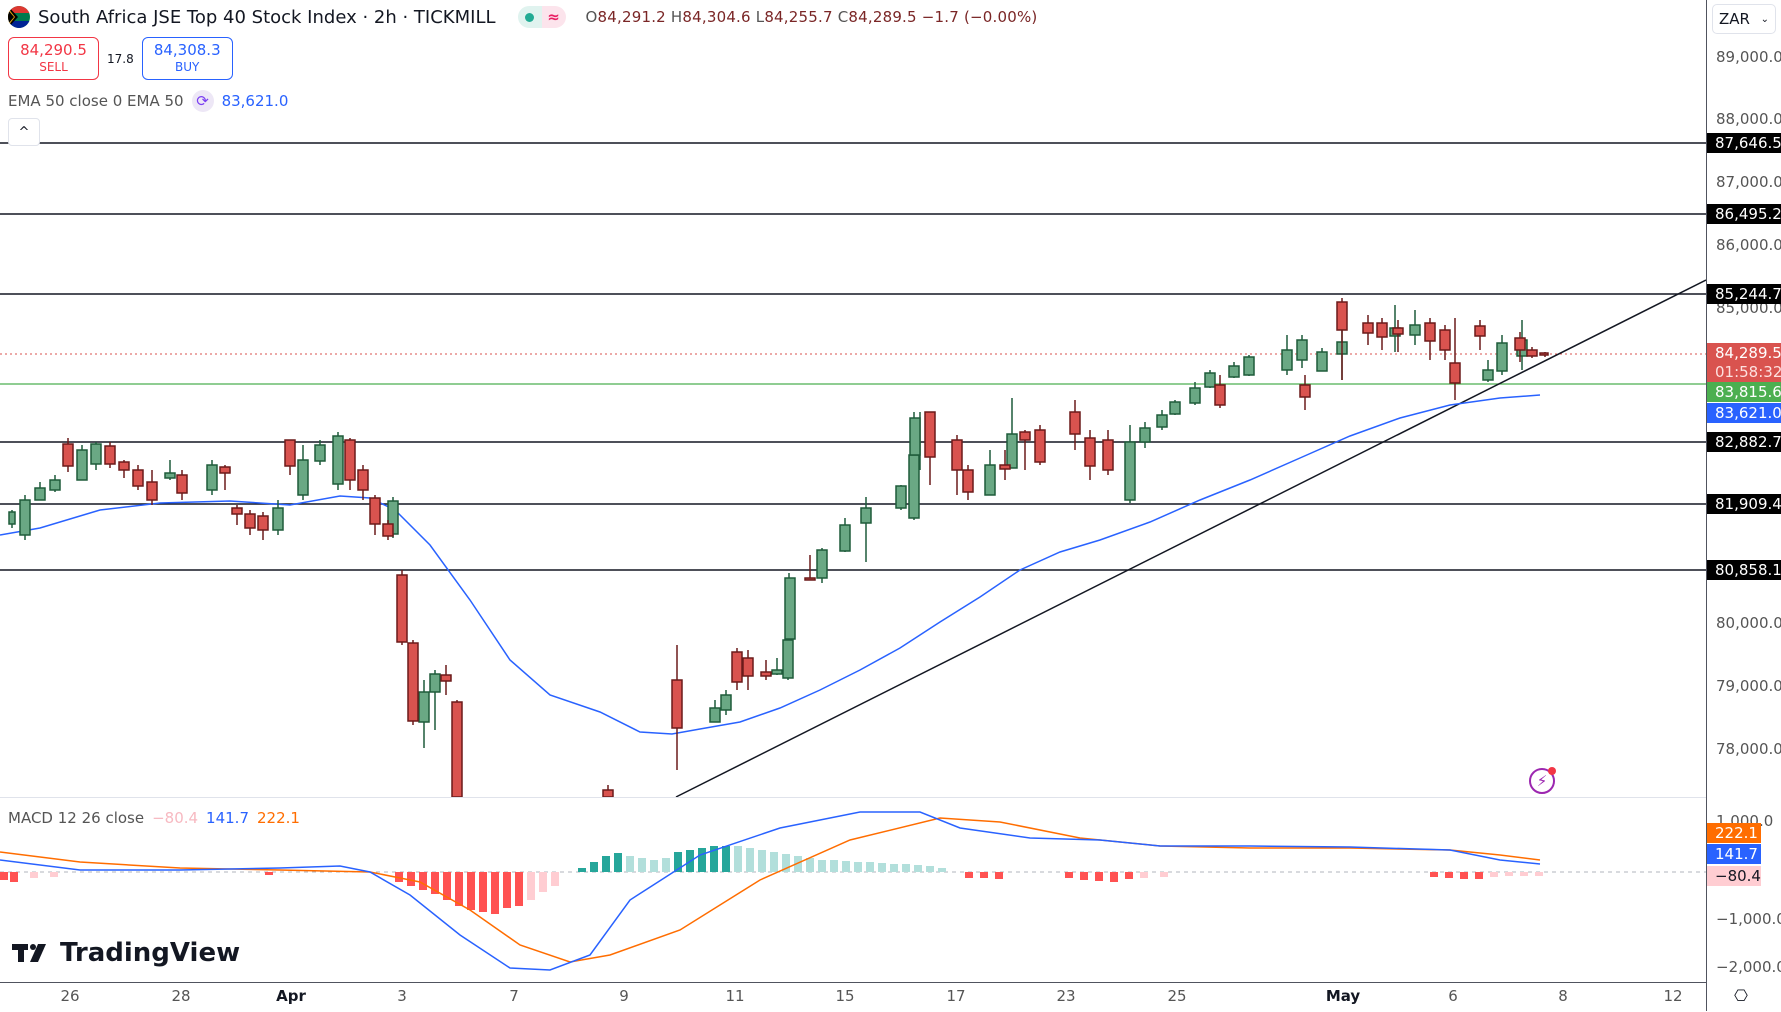  Describe the element at coordinates (882, 17) in the screenshot. I see `close-value: 84,289.5` at that location.